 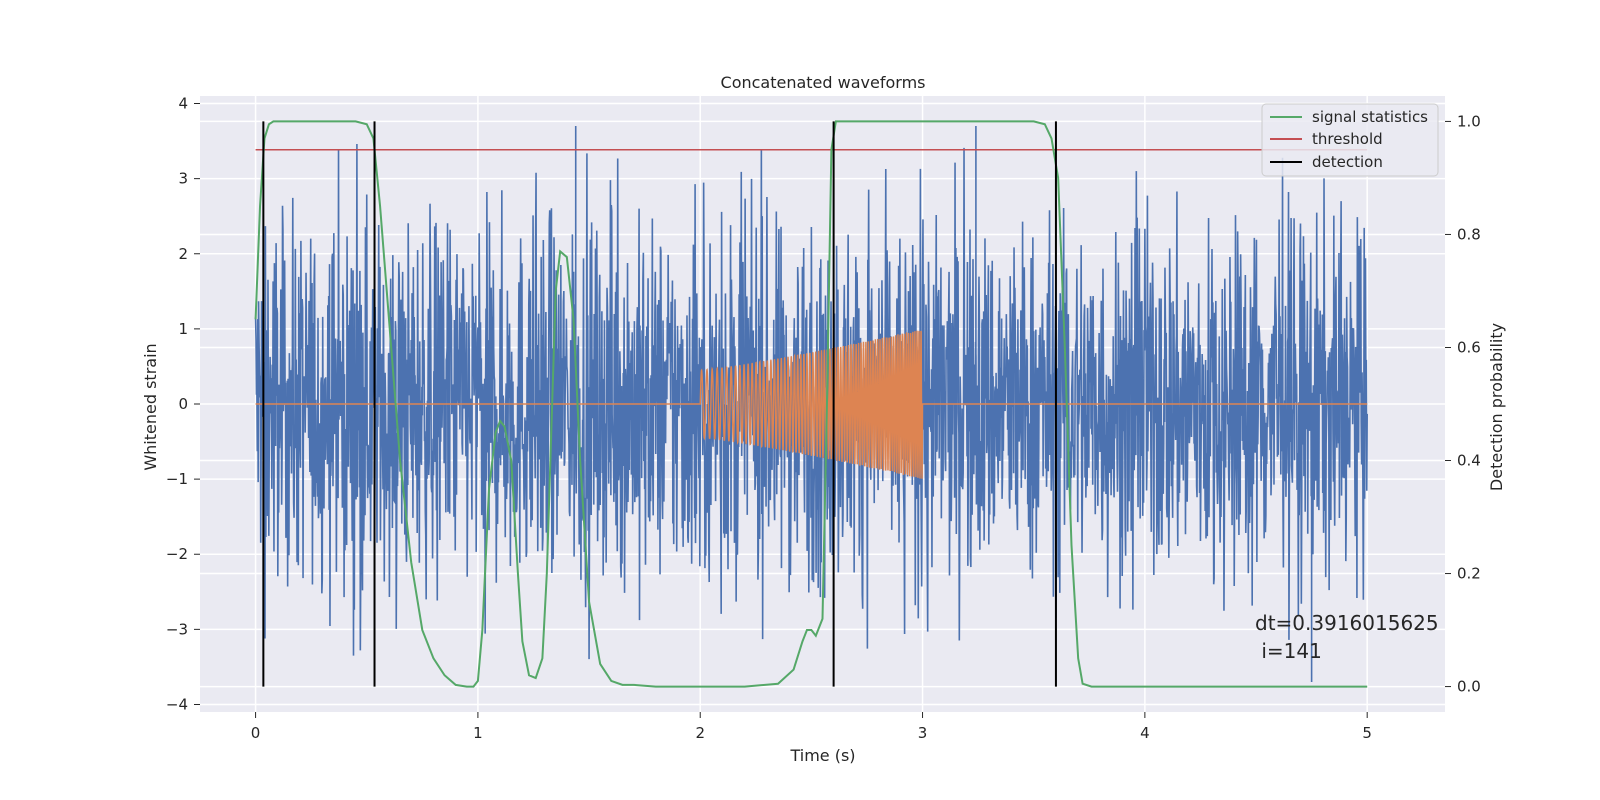 What do you see at coordinates (1469, 687) in the screenshot?
I see `y2-tick-label: 0.0` at bounding box center [1469, 687].